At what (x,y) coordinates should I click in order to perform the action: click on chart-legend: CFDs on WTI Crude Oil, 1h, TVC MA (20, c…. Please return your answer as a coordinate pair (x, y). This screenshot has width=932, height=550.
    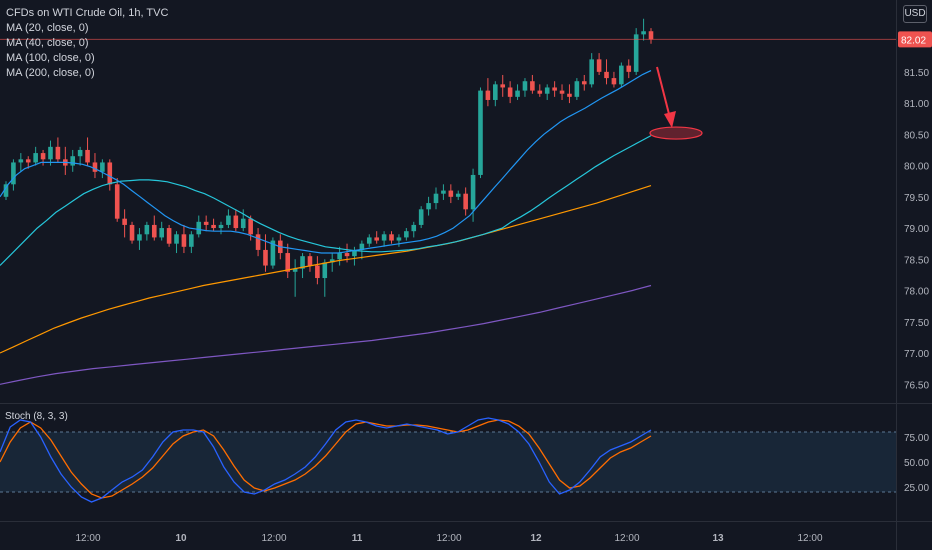
    Looking at the image, I should click on (87, 43).